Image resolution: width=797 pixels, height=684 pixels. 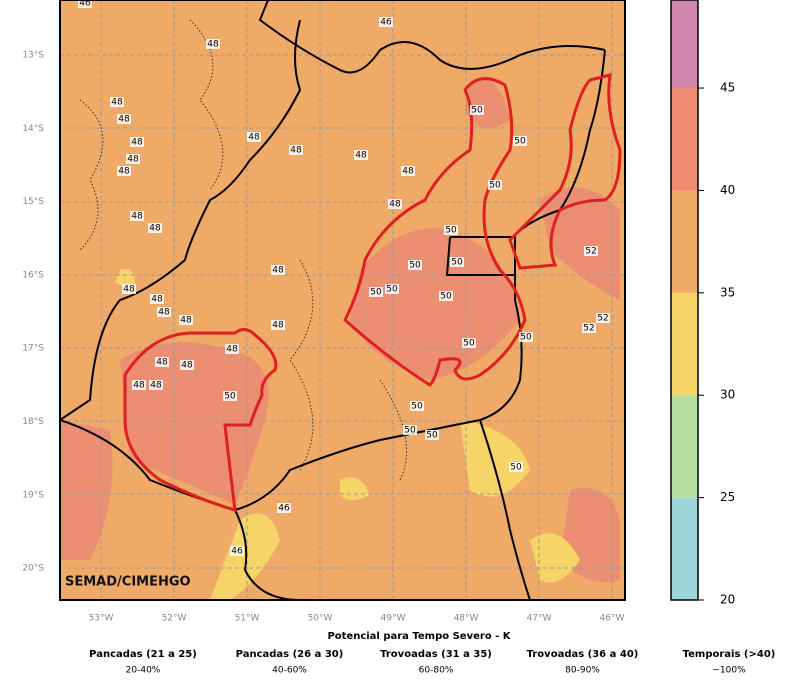 What do you see at coordinates (703, 303) in the screenshot?
I see `colorbar: 20 25 30 35 40 45` at bounding box center [703, 303].